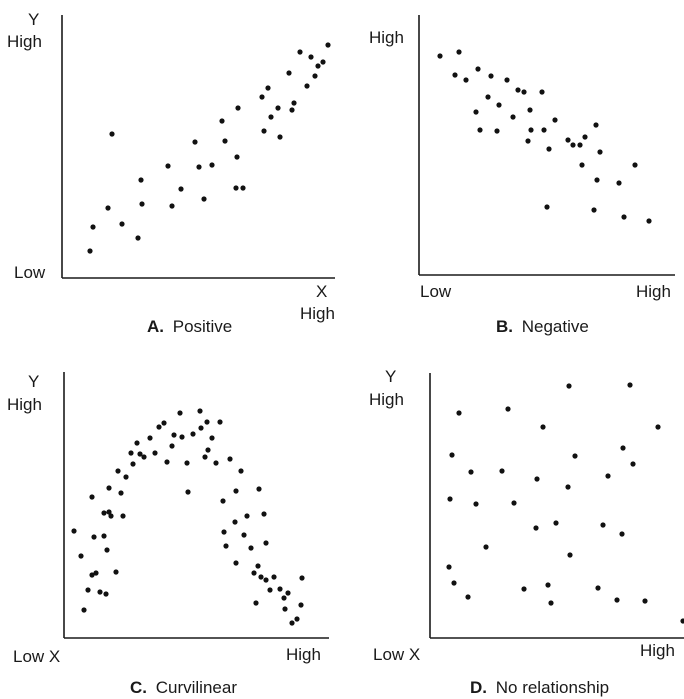 Image resolution: width=684 pixels, height=699 pixels. What do you see at coordinates (552, 687) in the screenshot?
I see `panel-d-title: No relationship` at bounding box center [552, 687].